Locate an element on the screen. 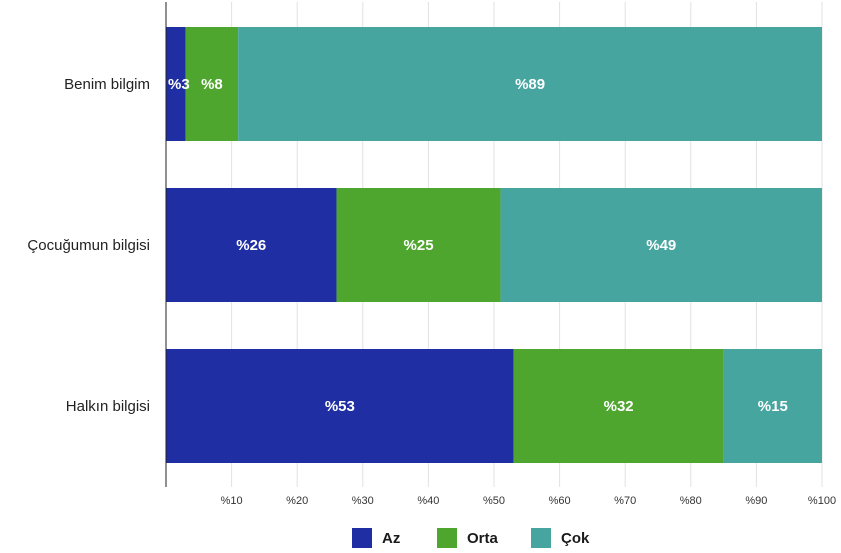 This screenshot has height=553, width=841. x-tick-label: %80 is located at coordinates (691, 501).